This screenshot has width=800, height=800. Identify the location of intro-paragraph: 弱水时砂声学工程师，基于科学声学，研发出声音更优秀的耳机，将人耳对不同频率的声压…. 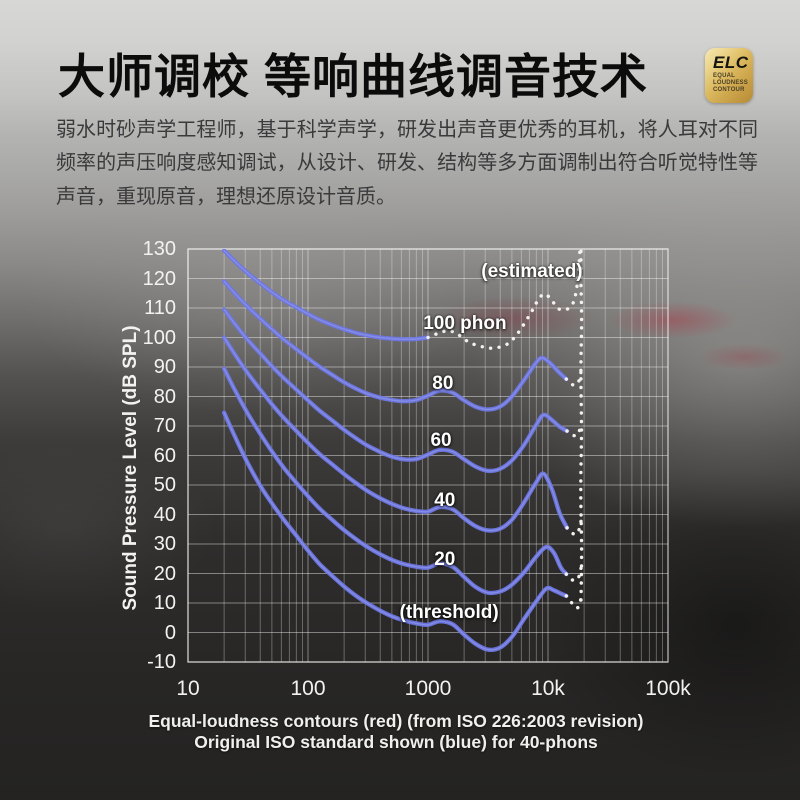
(407, 163).